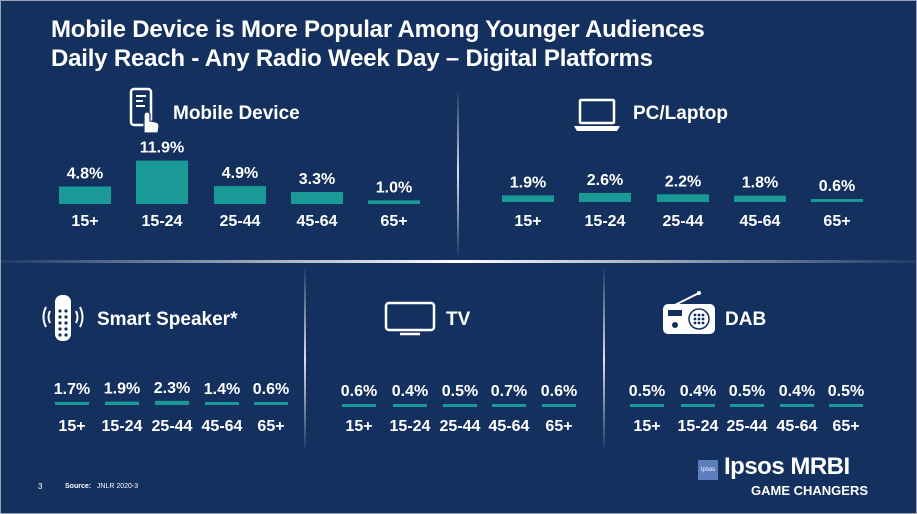 This screenshot has width=917, height=514. What do you see at coordinates (240, 173) in the screenshot?
I see `data-label: 4.9%` at bounding box center [240, 173].